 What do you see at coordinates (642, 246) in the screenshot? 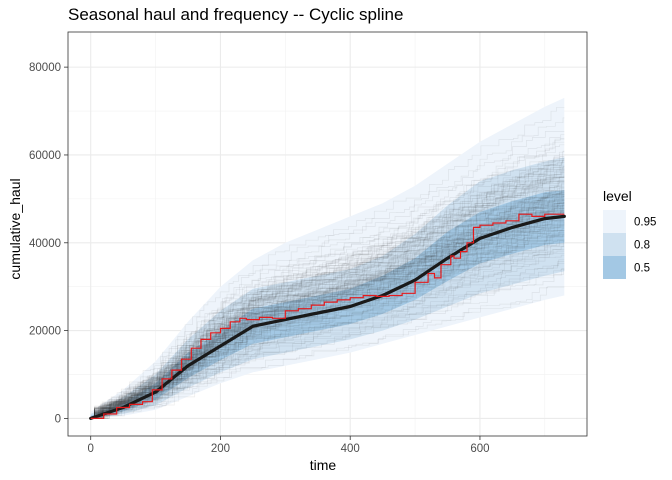
I see `legend-label: 0.8` at bounding box center [642, 246].